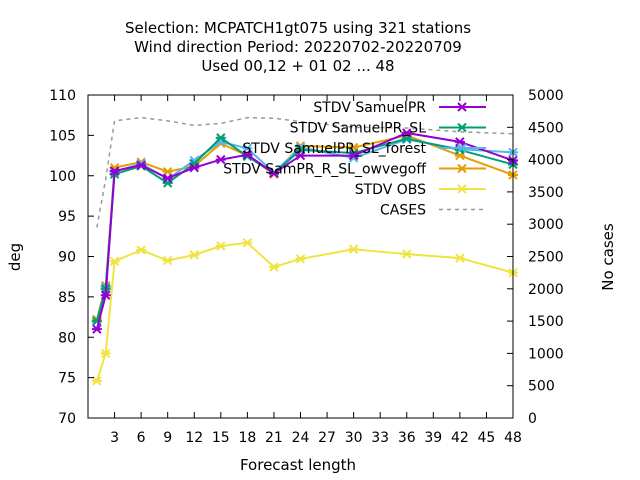 The height and width of the screenshot is (480, 640). What do you see at coordinates (15, 257) in the screenshot?
I see `y-axis-label: deg` at bounding box center [15, 257].